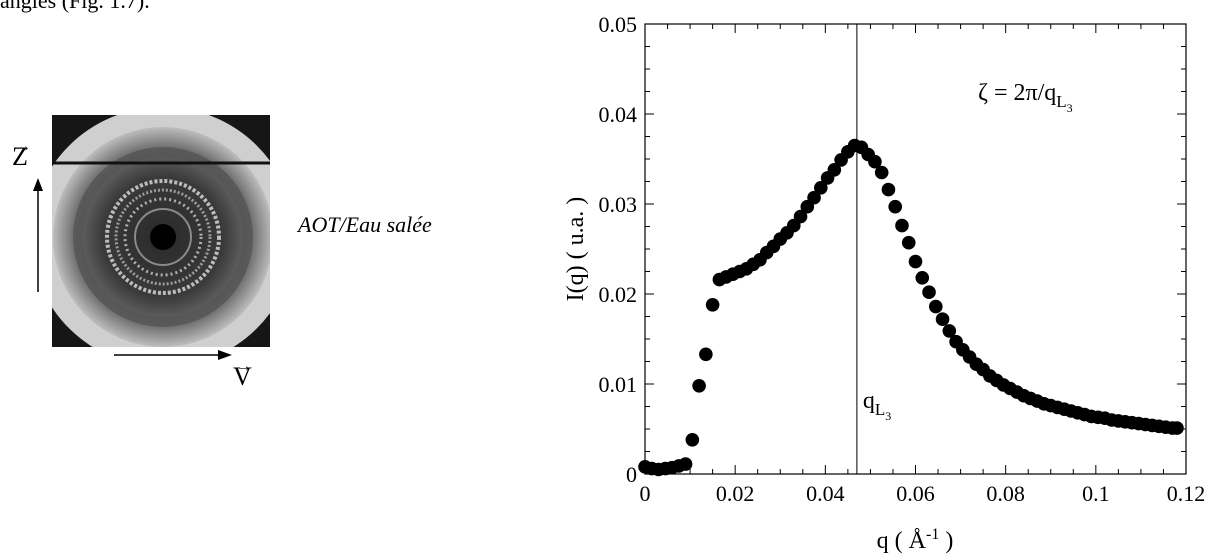 The width and height of the screenshot is (1213, 556). What do you see at coordinates (825, 493) in the screenshot?
I see `x-tick-label: 0.04` at bounding box center [825, 493].